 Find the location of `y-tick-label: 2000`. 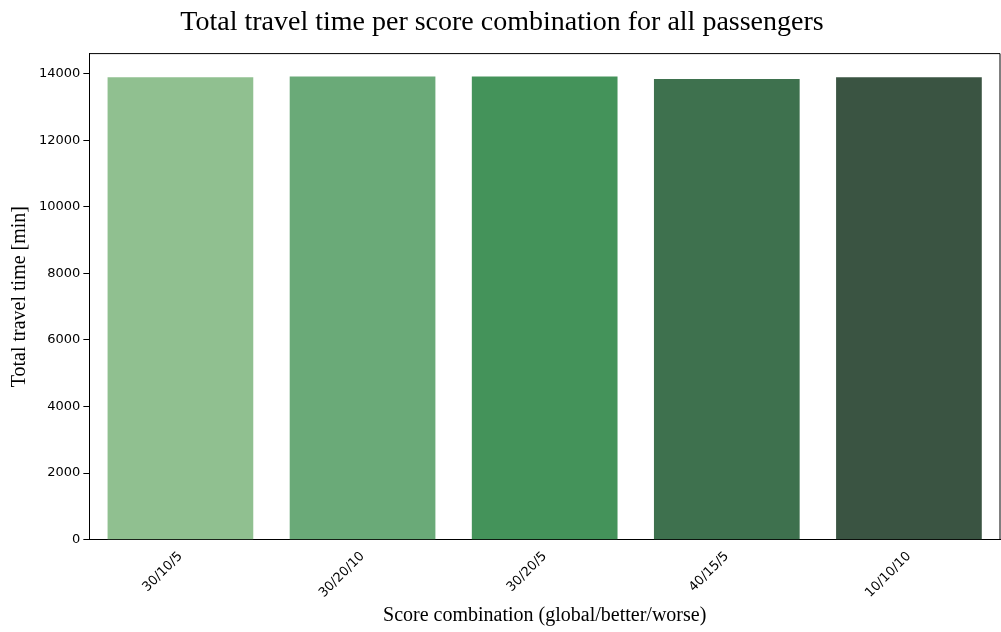

y-tick-label: 2000 is located at coordinates (64, 472).